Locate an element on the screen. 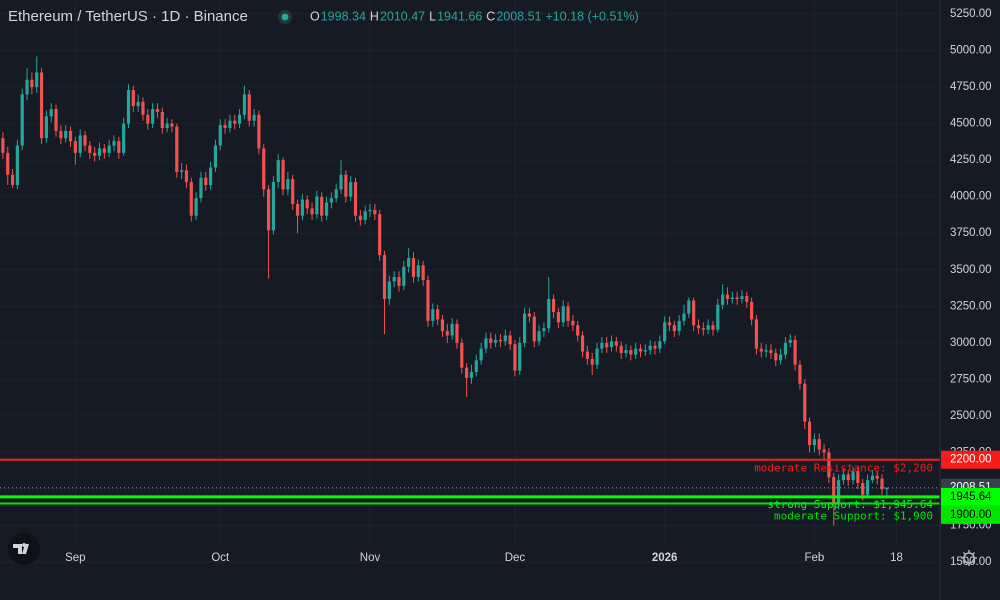  y-tick-label: 4000.00 is located at coordinates (971, 197).